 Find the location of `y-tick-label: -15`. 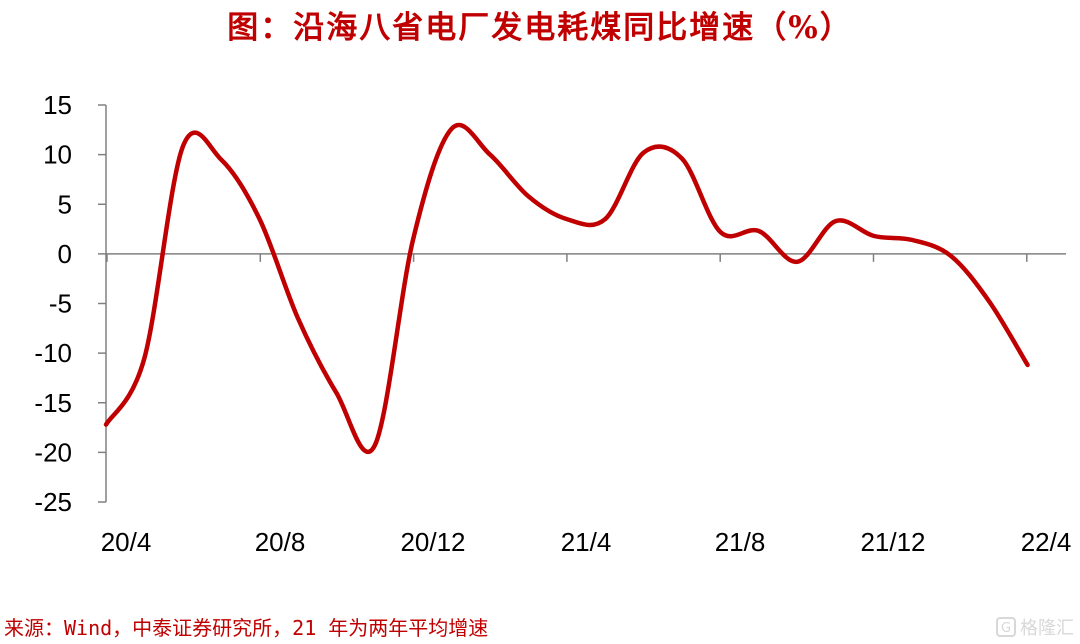

y-tick-label: -15 is located at coordinates (53, 403).